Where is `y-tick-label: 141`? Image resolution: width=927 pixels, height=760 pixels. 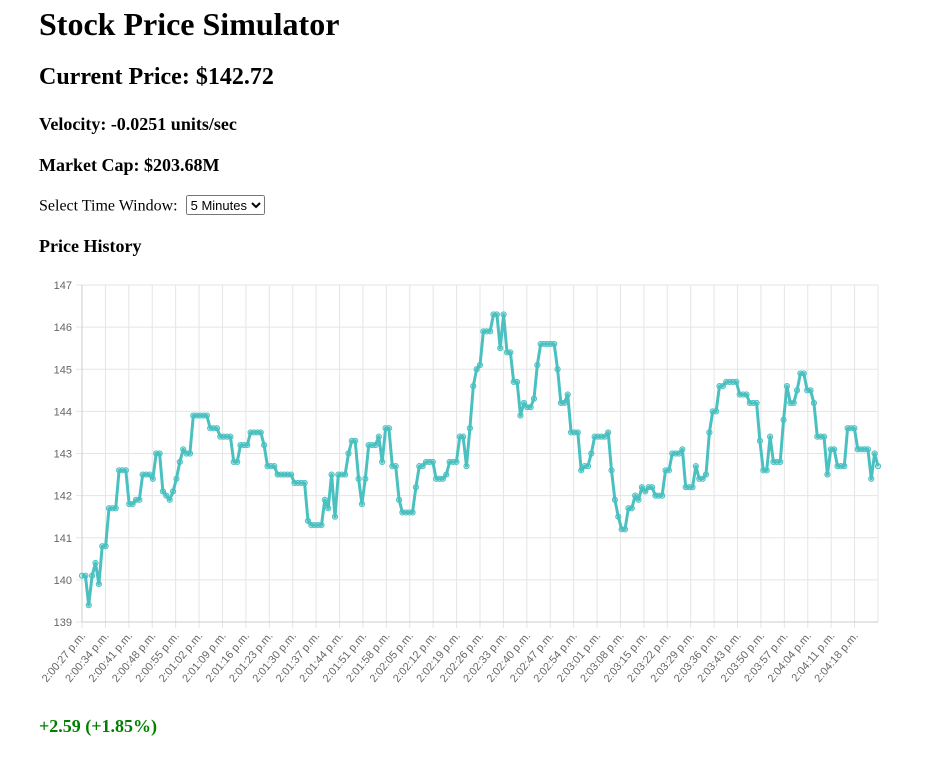
y-tick-label: 141 is located at coordinates (63, 539).